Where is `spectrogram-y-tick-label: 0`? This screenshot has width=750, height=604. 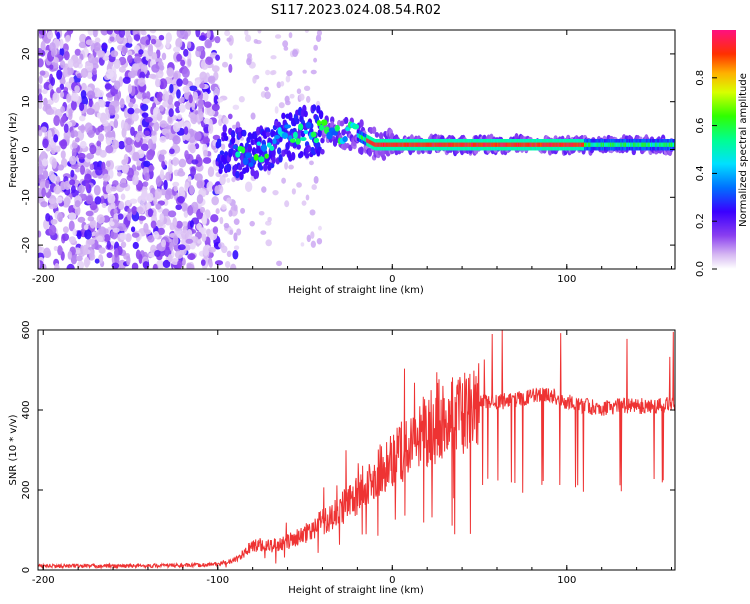
spectrogram-y-tick-label: 0 is located at coordinates (26, 149).